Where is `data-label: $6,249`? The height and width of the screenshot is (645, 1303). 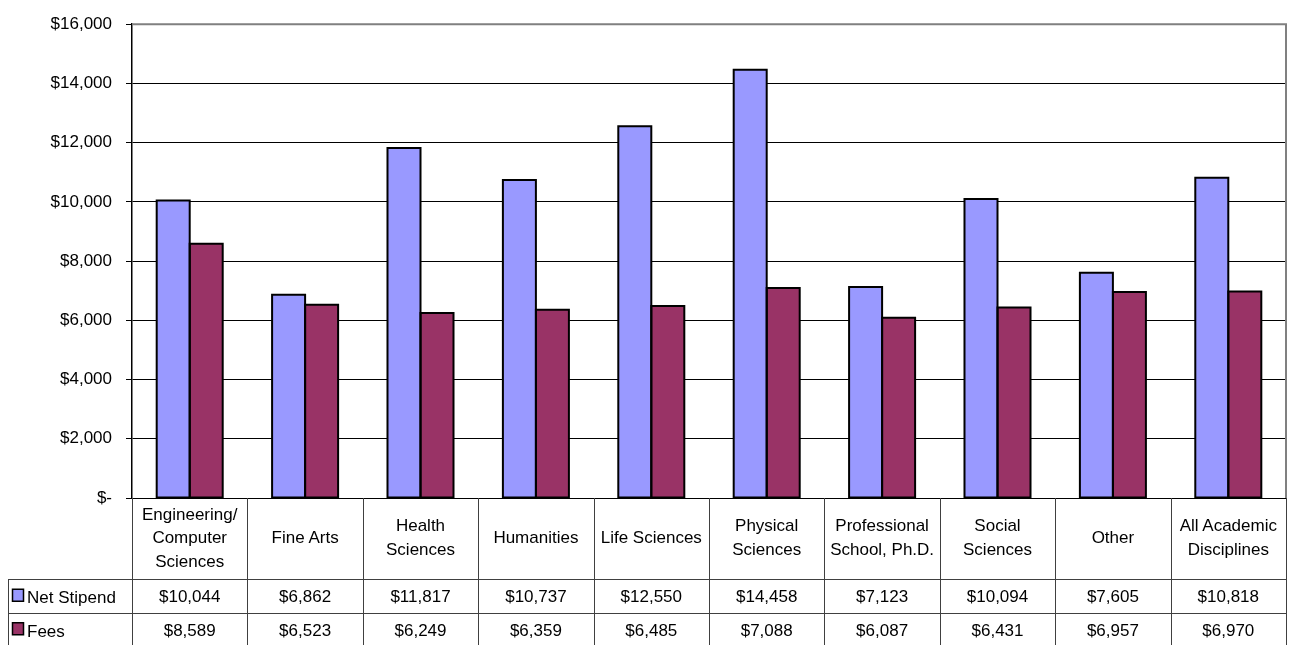
data-label: $6,249 is located at coordinates (420, 630).